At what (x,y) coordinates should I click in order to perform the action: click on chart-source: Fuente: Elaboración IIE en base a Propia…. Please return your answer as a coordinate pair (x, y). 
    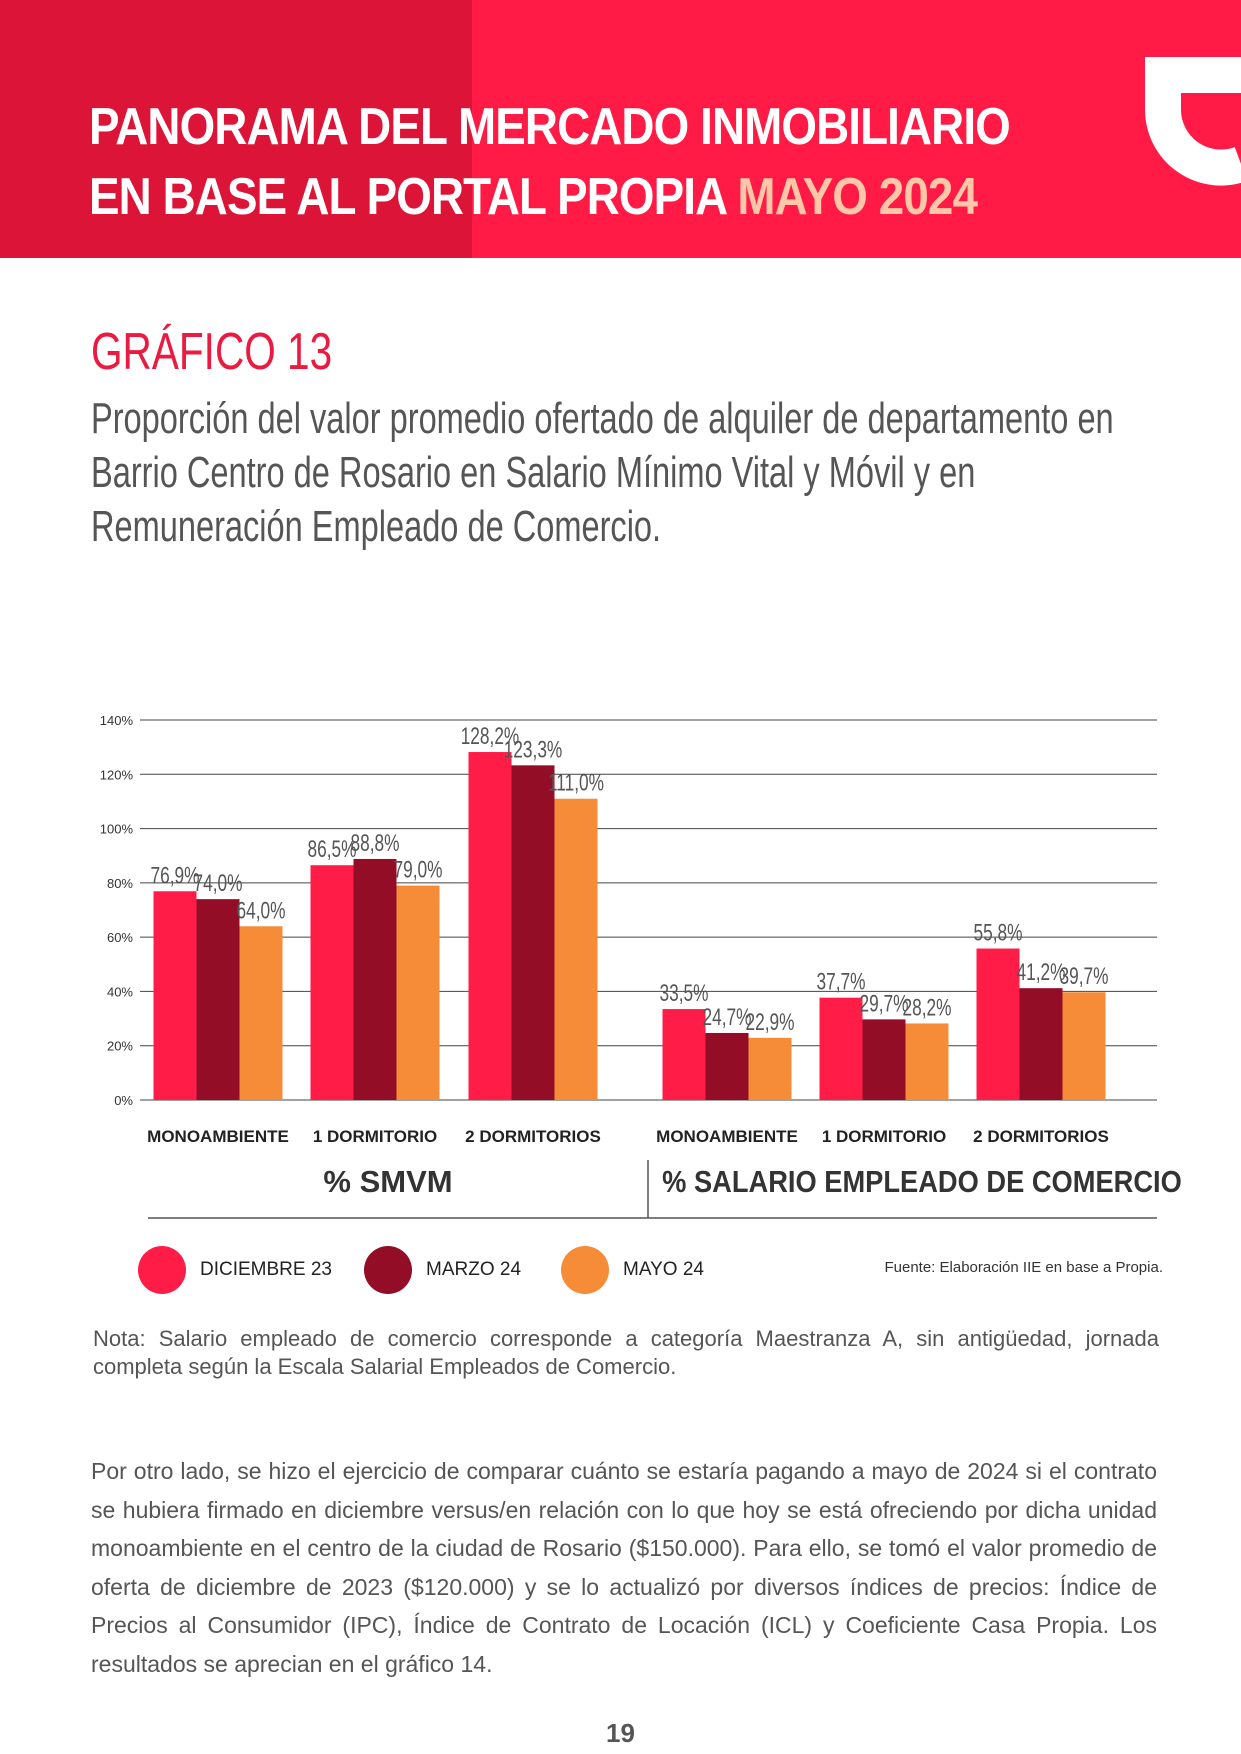
    Looking at the image, I should click on (1023, 1267).